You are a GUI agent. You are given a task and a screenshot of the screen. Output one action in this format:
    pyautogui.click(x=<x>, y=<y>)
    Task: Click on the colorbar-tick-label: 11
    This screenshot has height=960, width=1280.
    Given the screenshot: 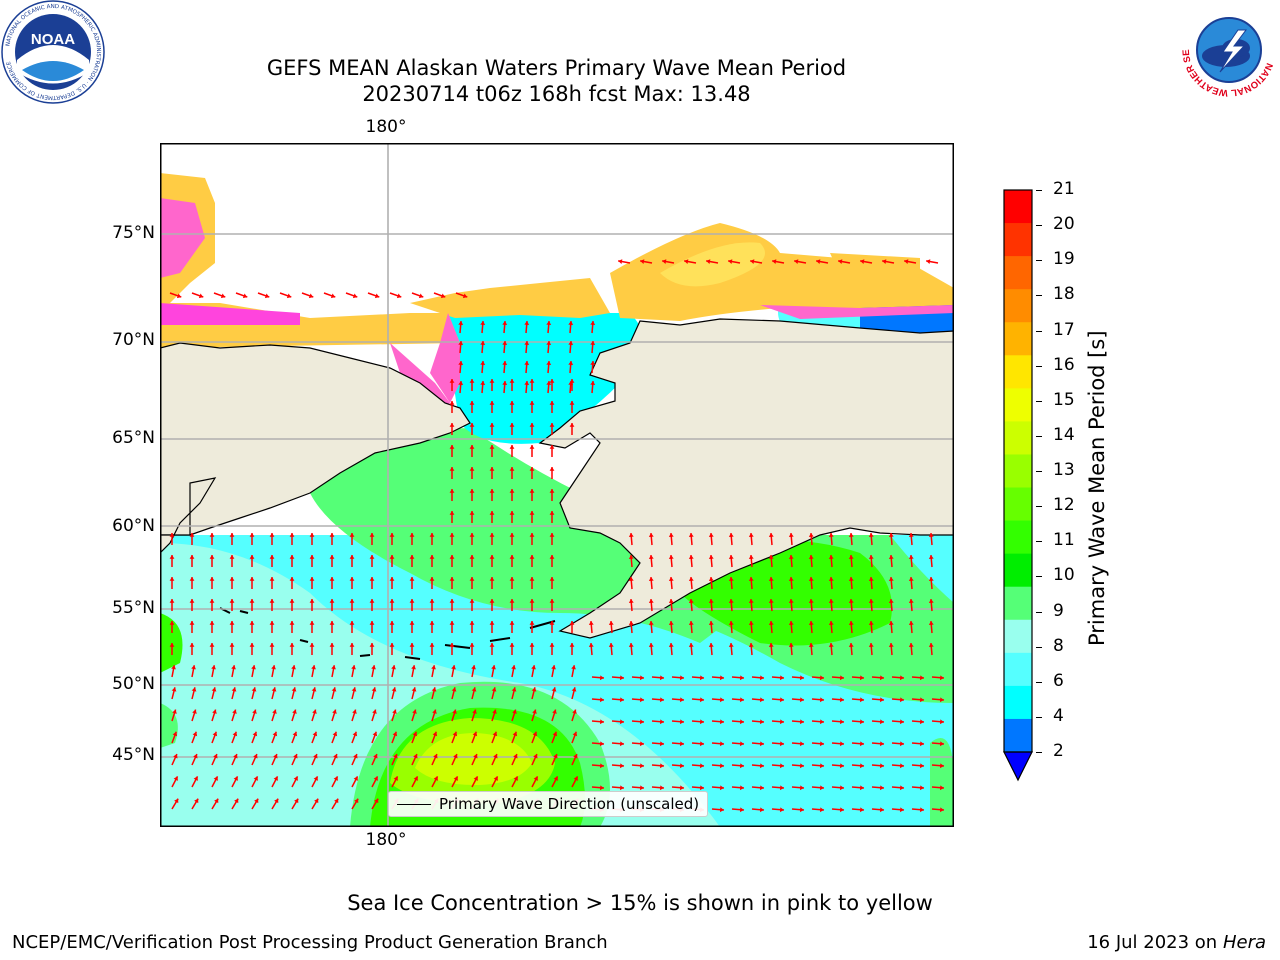 What is the action you would take?
    pyautogui.click(x=1064, y=540)
    